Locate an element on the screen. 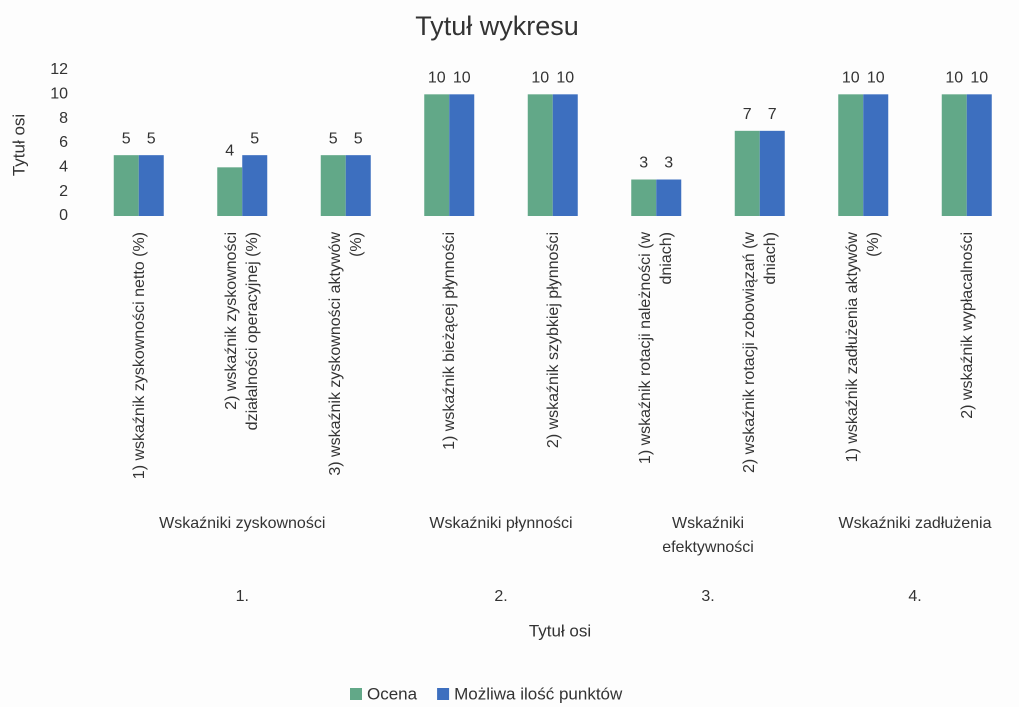 The height and width of the screenshot is (707, 1019). x-tick-label: 1) wskaźnik bieżącej płynności is located at coordinates (449, 357).